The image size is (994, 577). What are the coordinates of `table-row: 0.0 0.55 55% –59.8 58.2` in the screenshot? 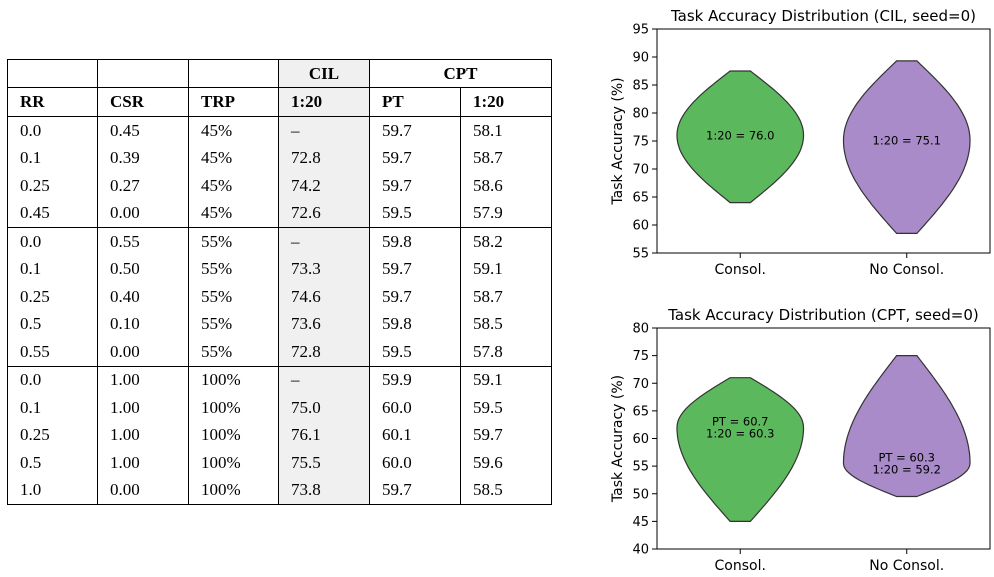 It's located at (279, 241).